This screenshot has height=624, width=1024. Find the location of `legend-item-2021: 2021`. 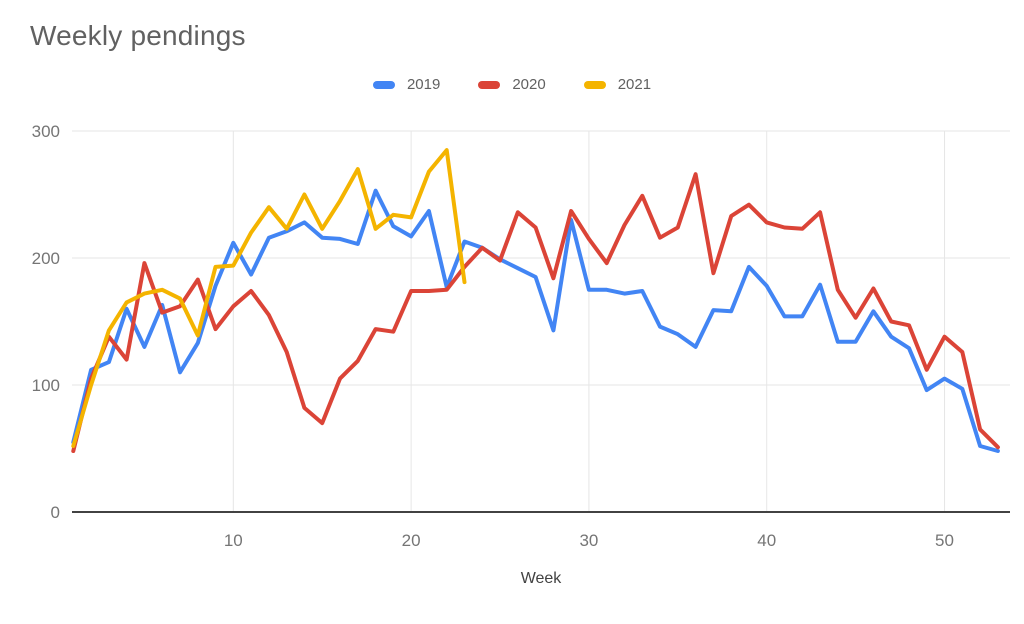

legend-item-2021: 2021 is located at coordinates (617, 84).